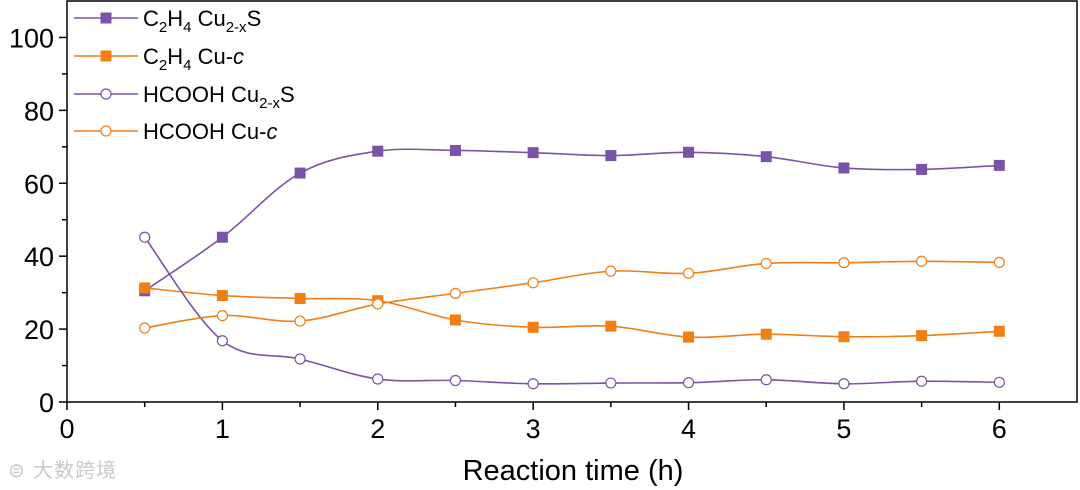 Image resolution: width=1080 pixels, height=490 pixels. I want to click on x-tick-label: 3, so click(533, 429).